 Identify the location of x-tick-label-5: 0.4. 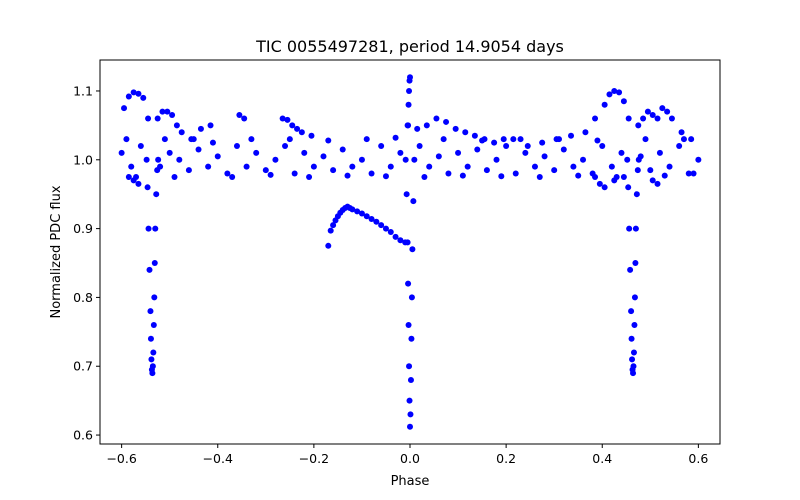
(602, 458).